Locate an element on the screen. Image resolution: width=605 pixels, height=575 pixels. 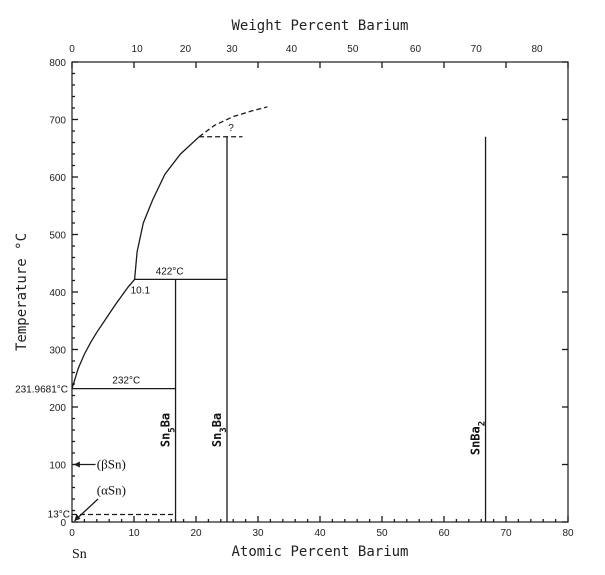
top-tick-label: 50 is located at coordinates (353, 49).